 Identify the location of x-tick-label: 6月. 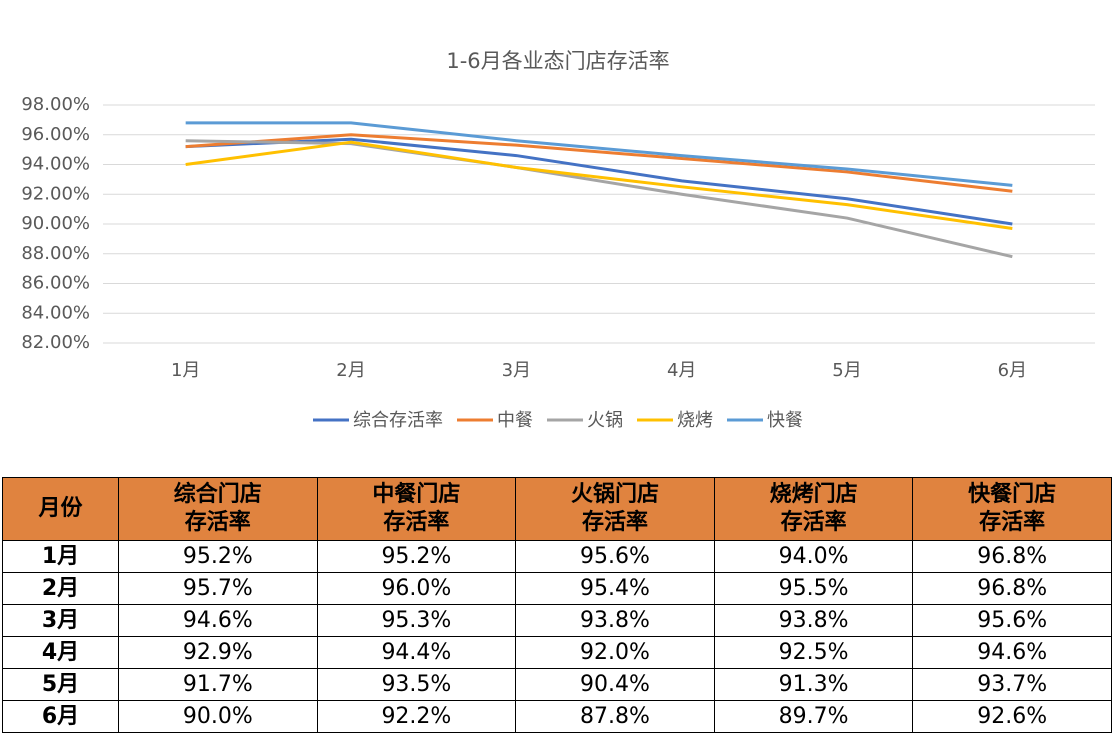
(1012, 370).